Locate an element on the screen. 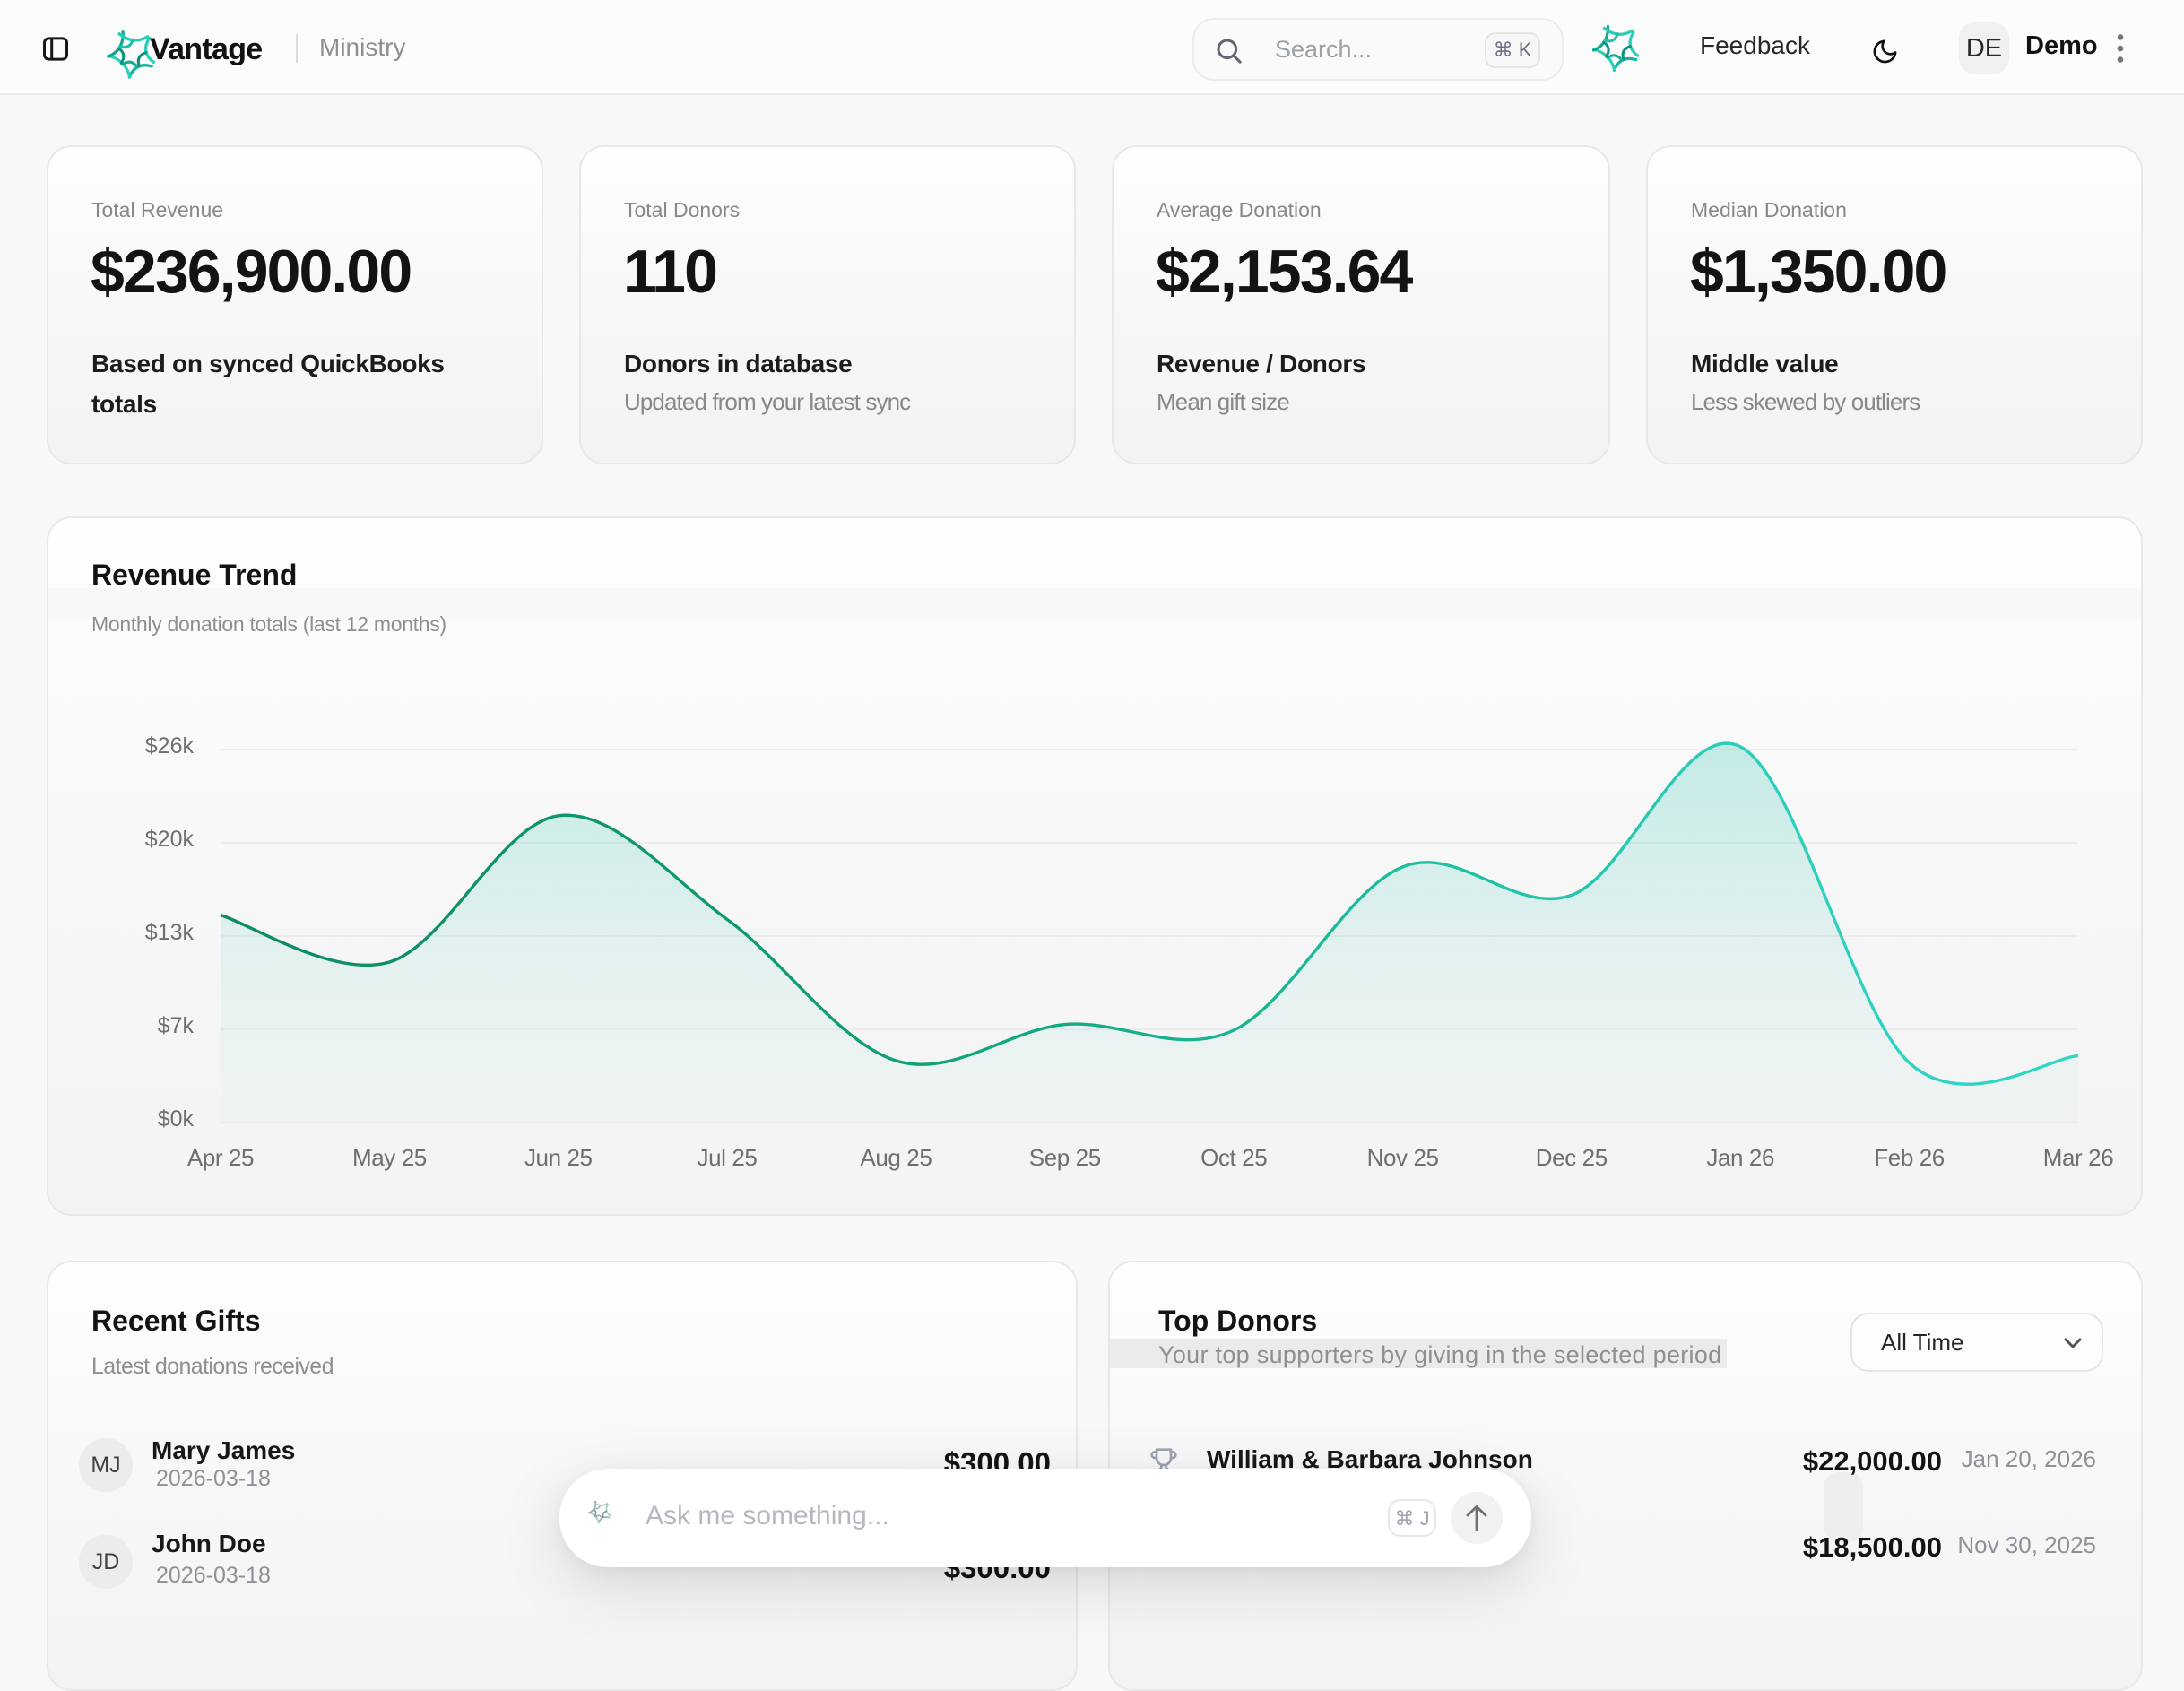 Image resolution: width=2184 pixels, height=1691 pixels. svg-text: Oct 25 is located at coordinates (1233, 1157).